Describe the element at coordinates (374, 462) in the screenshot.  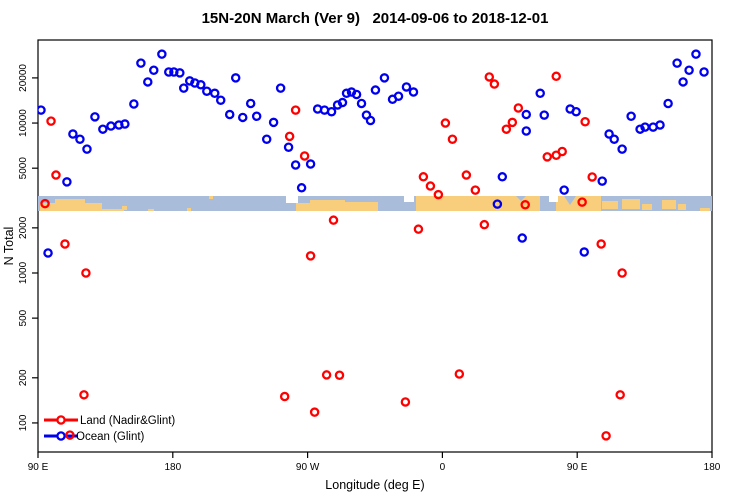
I see `x-axis-ticks: 90 E 180 90 W 0 90 E 180` at that location.